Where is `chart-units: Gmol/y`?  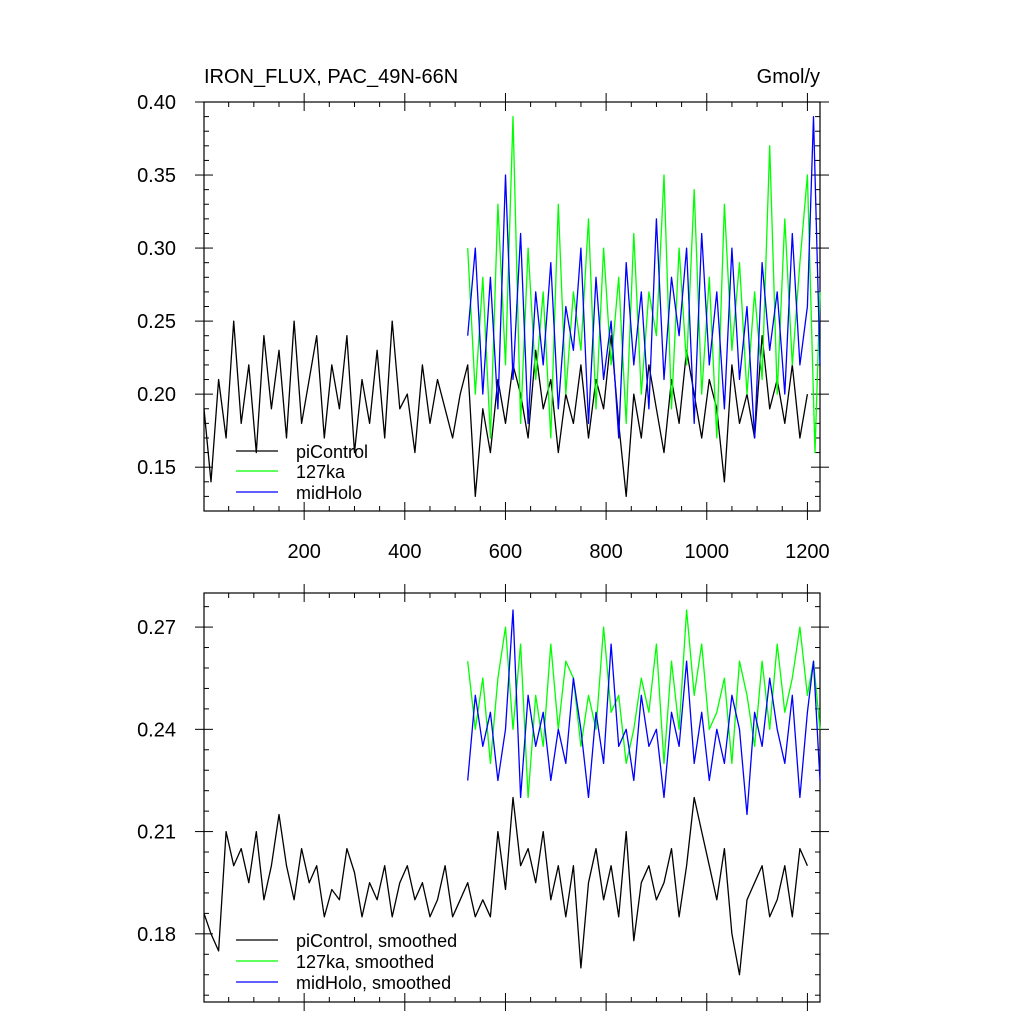 chart-units: Gmol/y is located at coordinates (788, 77).